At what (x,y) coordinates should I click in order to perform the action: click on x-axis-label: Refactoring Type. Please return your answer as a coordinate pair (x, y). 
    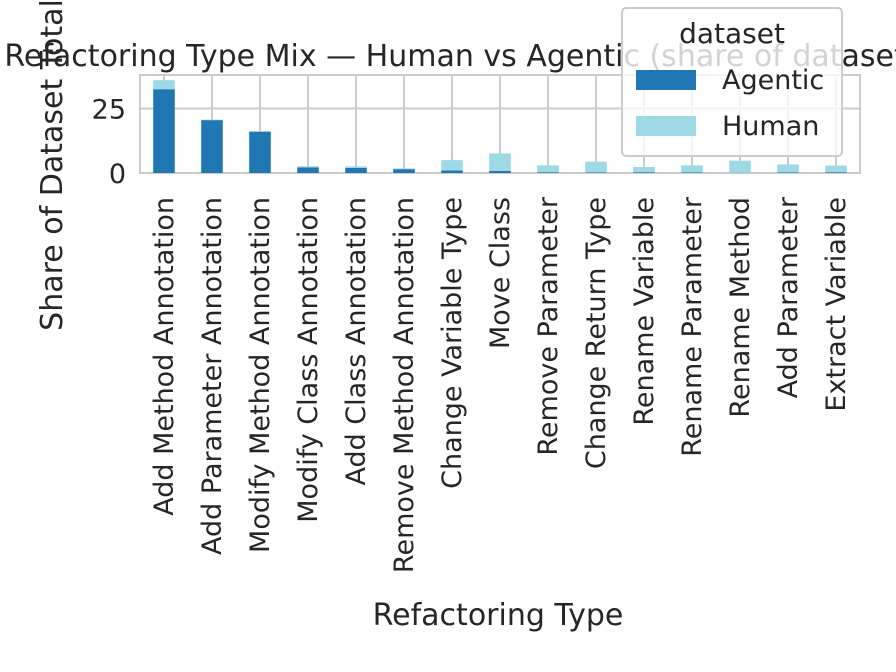
    Looking at the image, I should click on (498, 615).